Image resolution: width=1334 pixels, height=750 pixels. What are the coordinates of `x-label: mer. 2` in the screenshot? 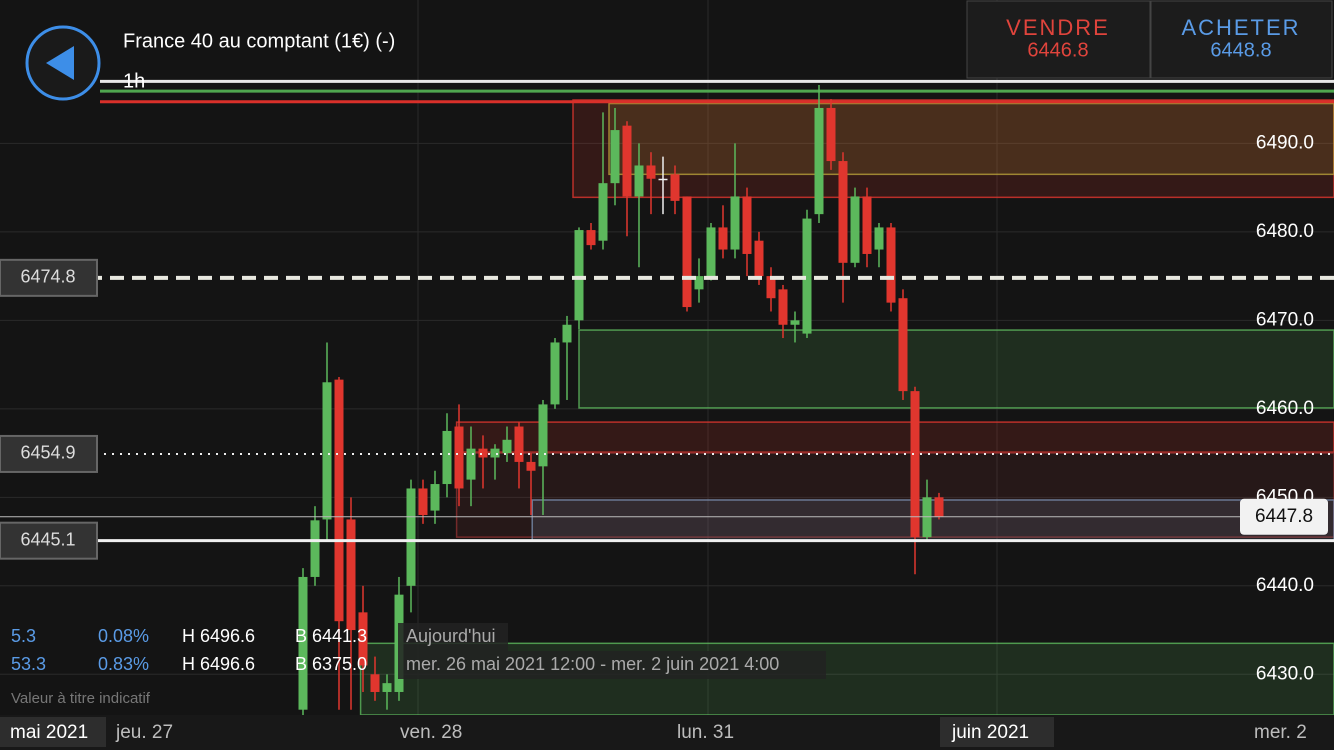 It's located at (1280, 732).